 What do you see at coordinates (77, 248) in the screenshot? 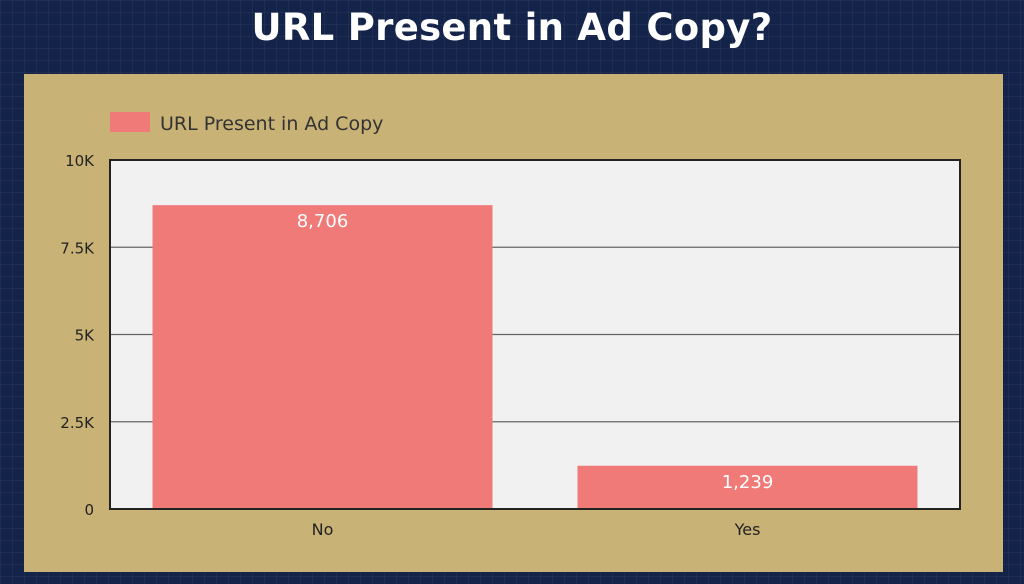
I see `y-tick-label: 7.5K` at bounding box center [77, 248].